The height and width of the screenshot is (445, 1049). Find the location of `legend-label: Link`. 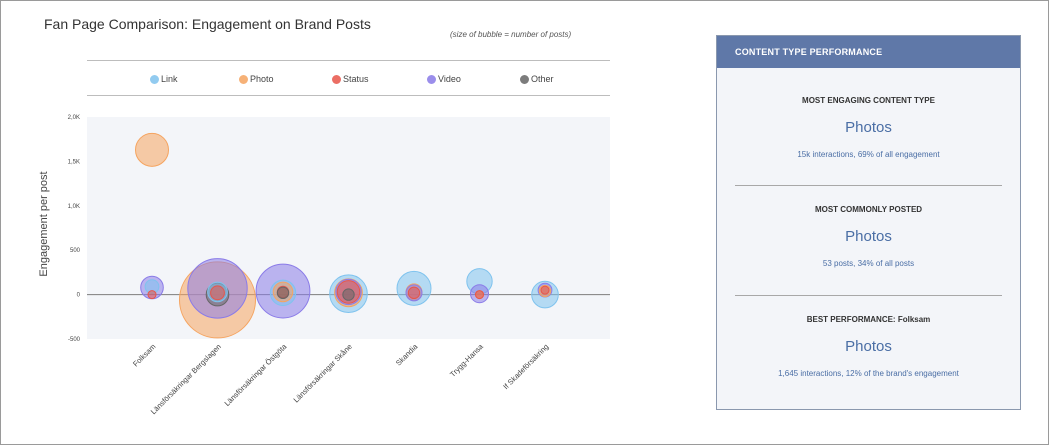

legend-label: Link is located at coordinates (169, 79).